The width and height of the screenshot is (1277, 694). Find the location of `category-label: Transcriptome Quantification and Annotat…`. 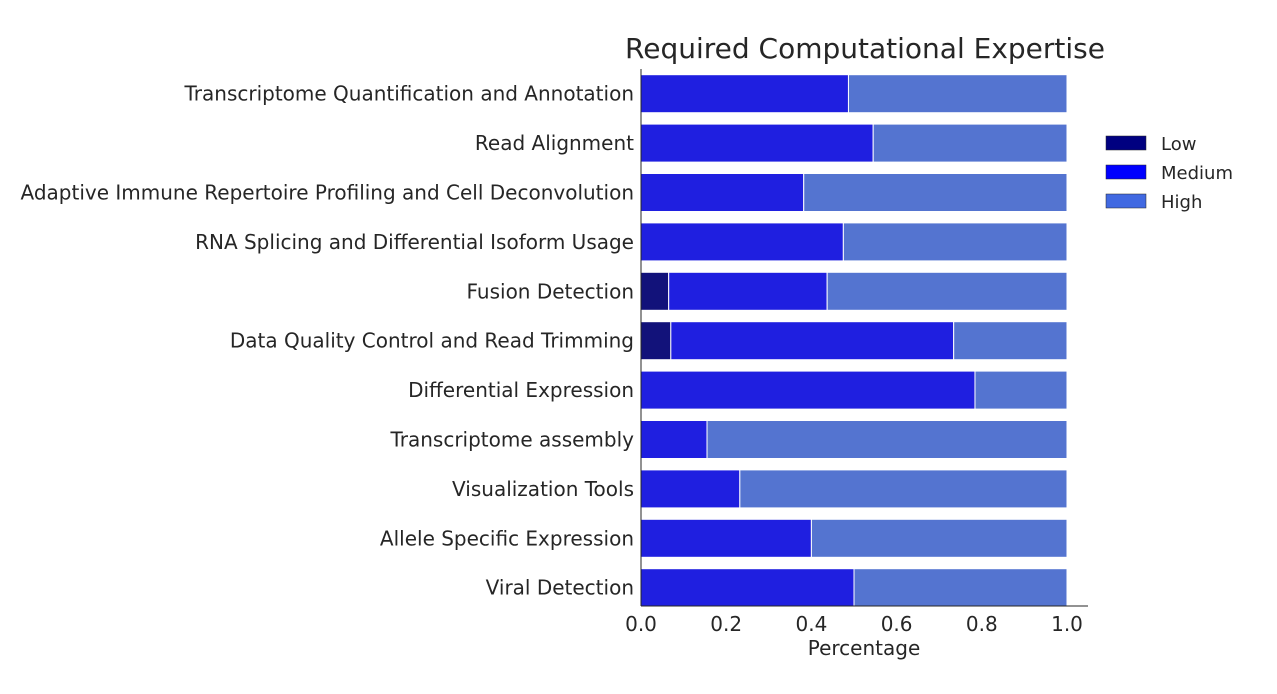

category-label: Transcriptome Quantification and Annotat… is located at coordinates (409, 94).